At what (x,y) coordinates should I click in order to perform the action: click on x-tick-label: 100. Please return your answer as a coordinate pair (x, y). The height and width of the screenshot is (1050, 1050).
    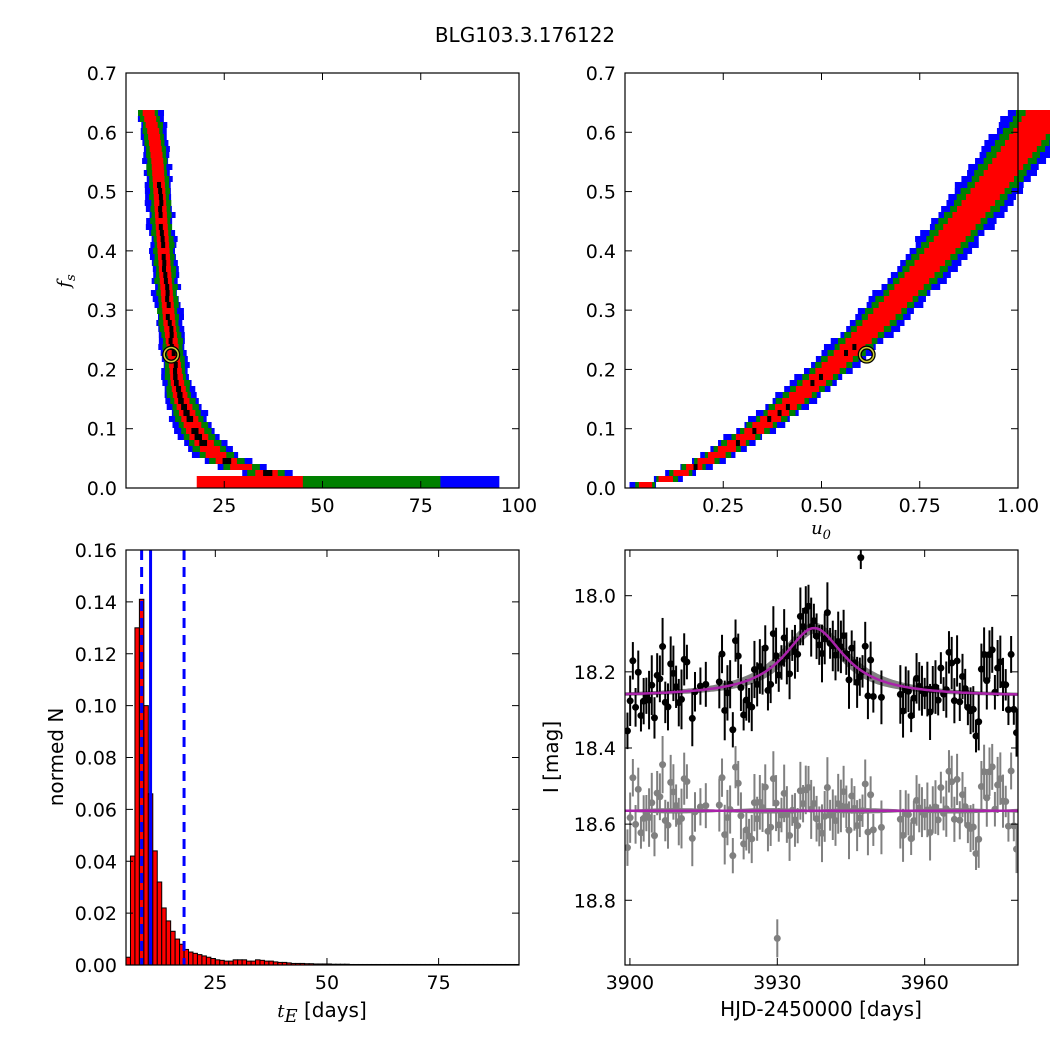
    Looking at the image, I should click on (519, 506).